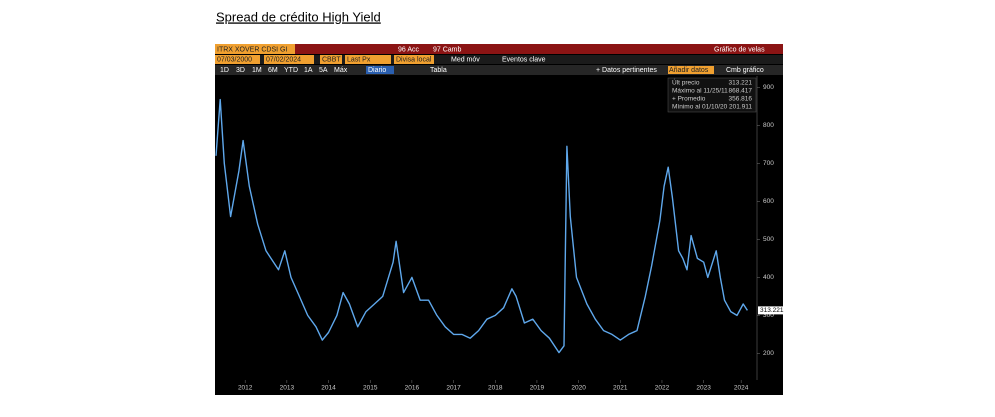  Describe the element at coordinates (287, 388) in the screenshot. I see `x-tick-label: 2013` at that location.